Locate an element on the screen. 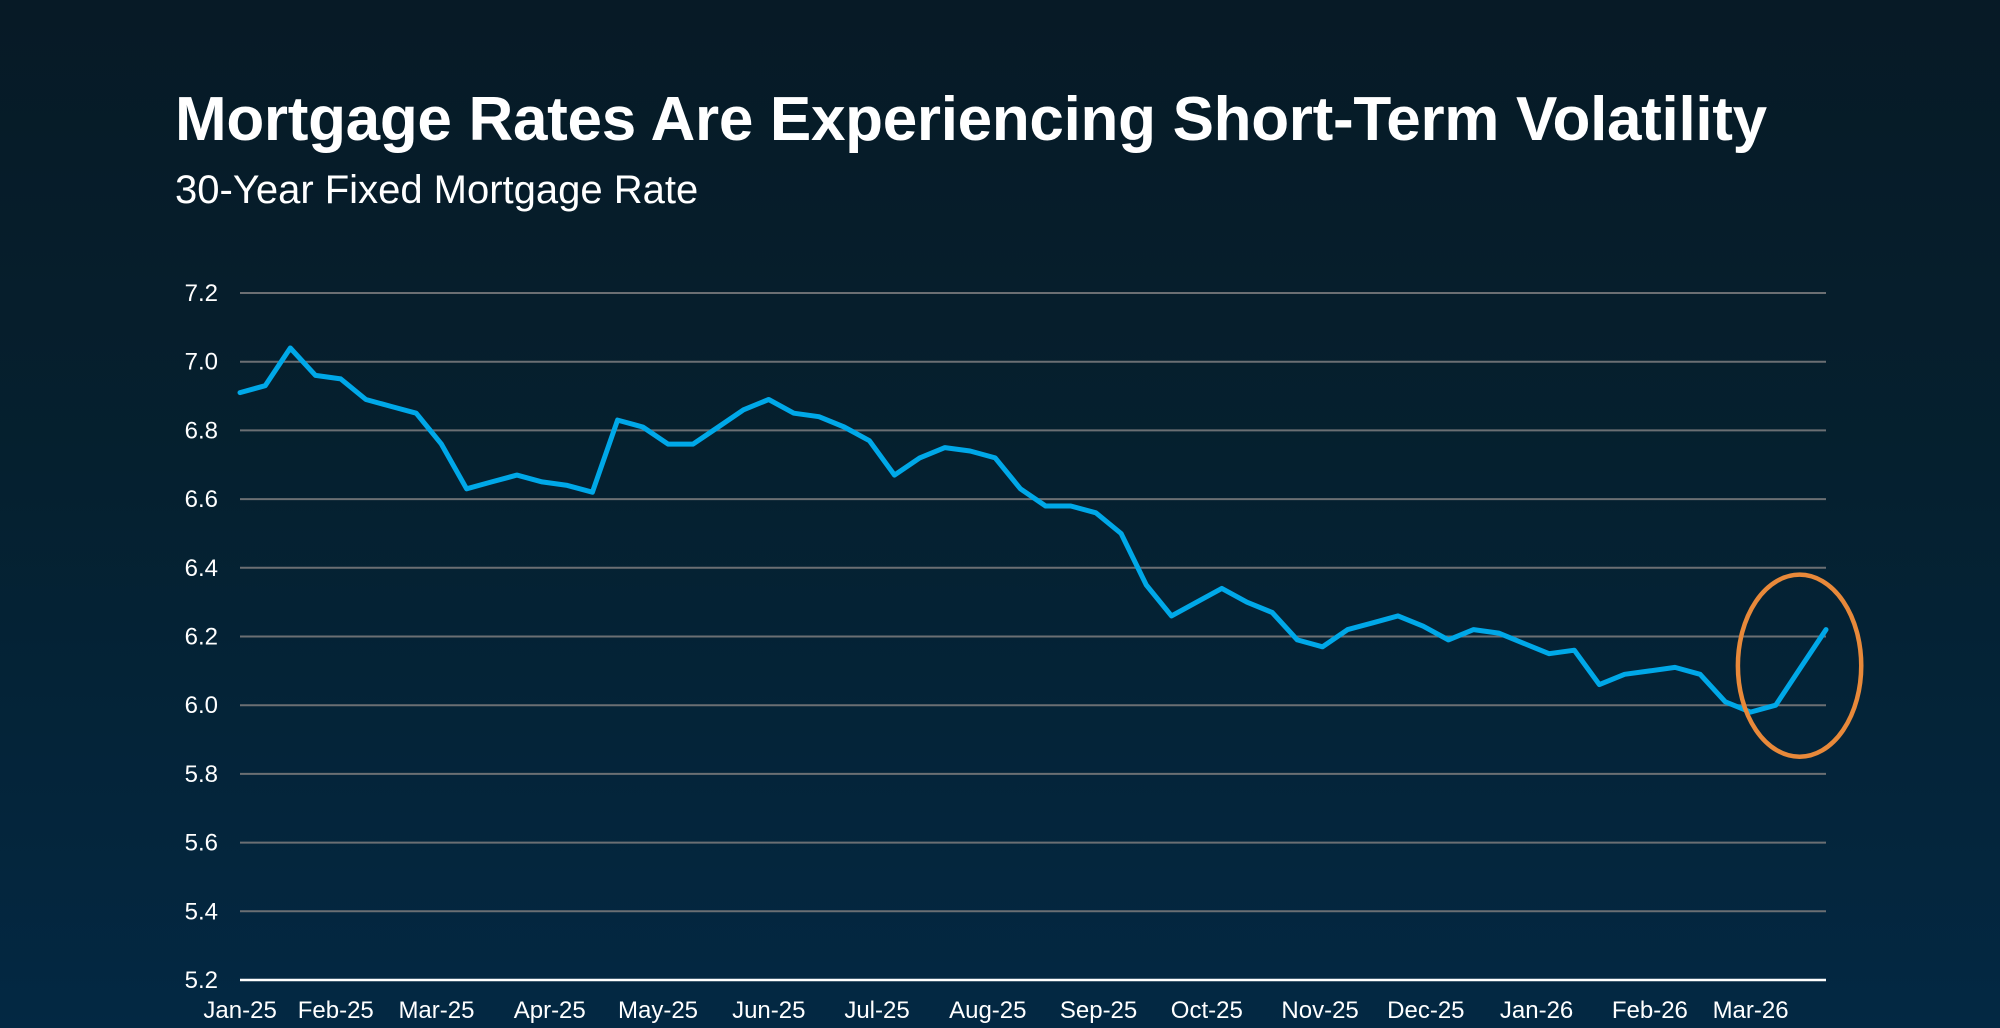 The image size is (2000, 1028). y-tick-label: 5.4 is located at coordinates (201, 911).